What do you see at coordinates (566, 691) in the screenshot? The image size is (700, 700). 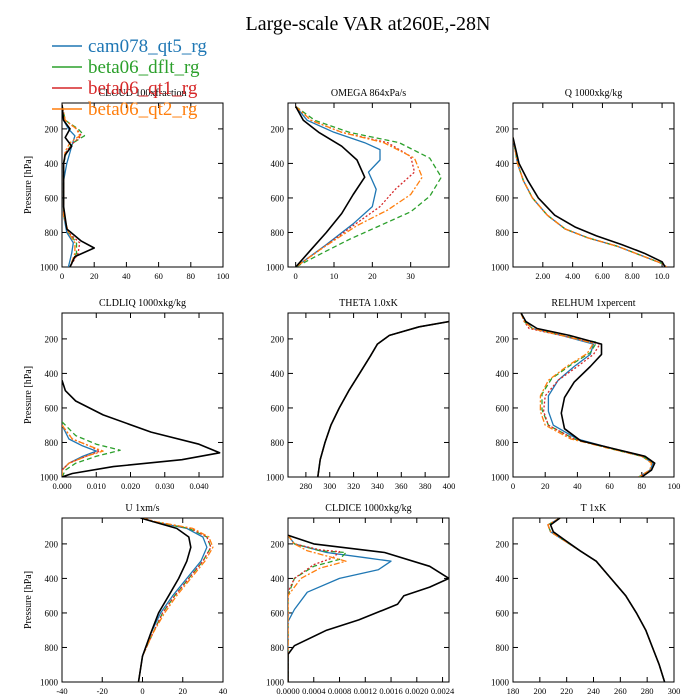 I see `x-tick-label: 220` at bounding box center [566, 691].